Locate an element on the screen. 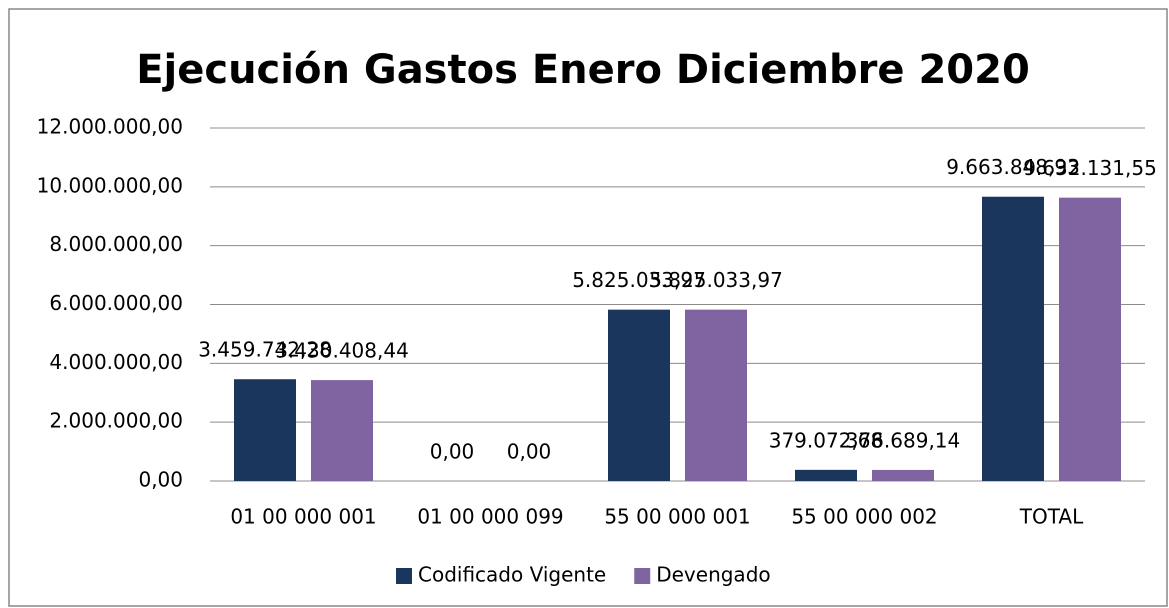 This screenshot has width=1169, height=608. y-tick-label: 12.000.000,00 is located at coordinates (110, 127).